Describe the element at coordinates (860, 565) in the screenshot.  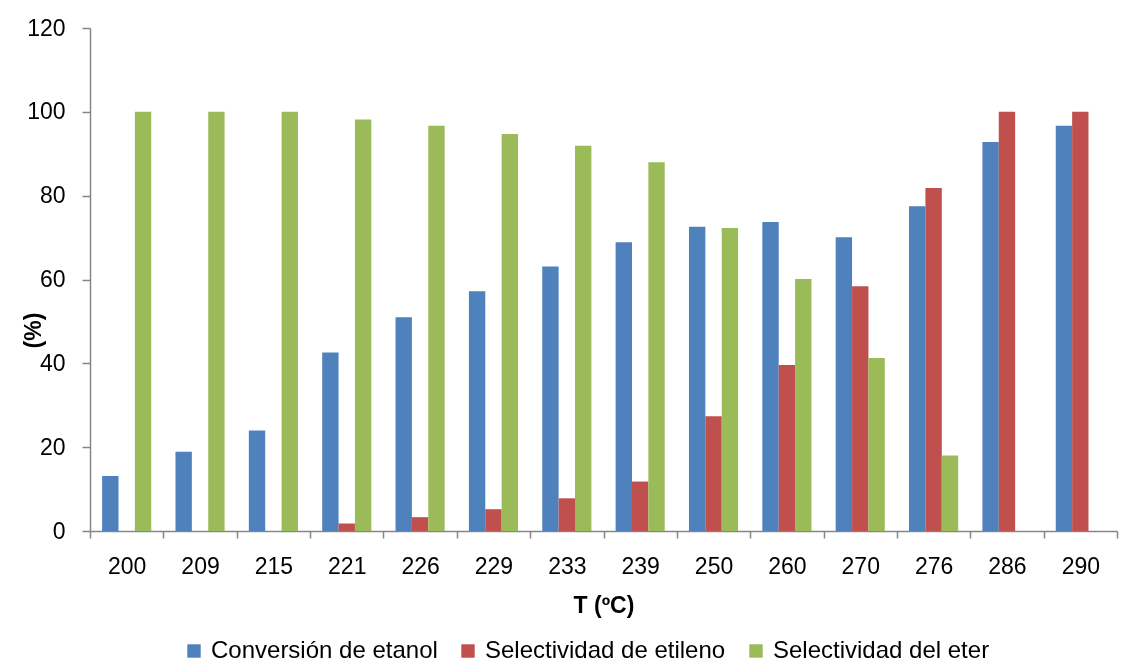
I see `x-tick-label: 270` at that location.